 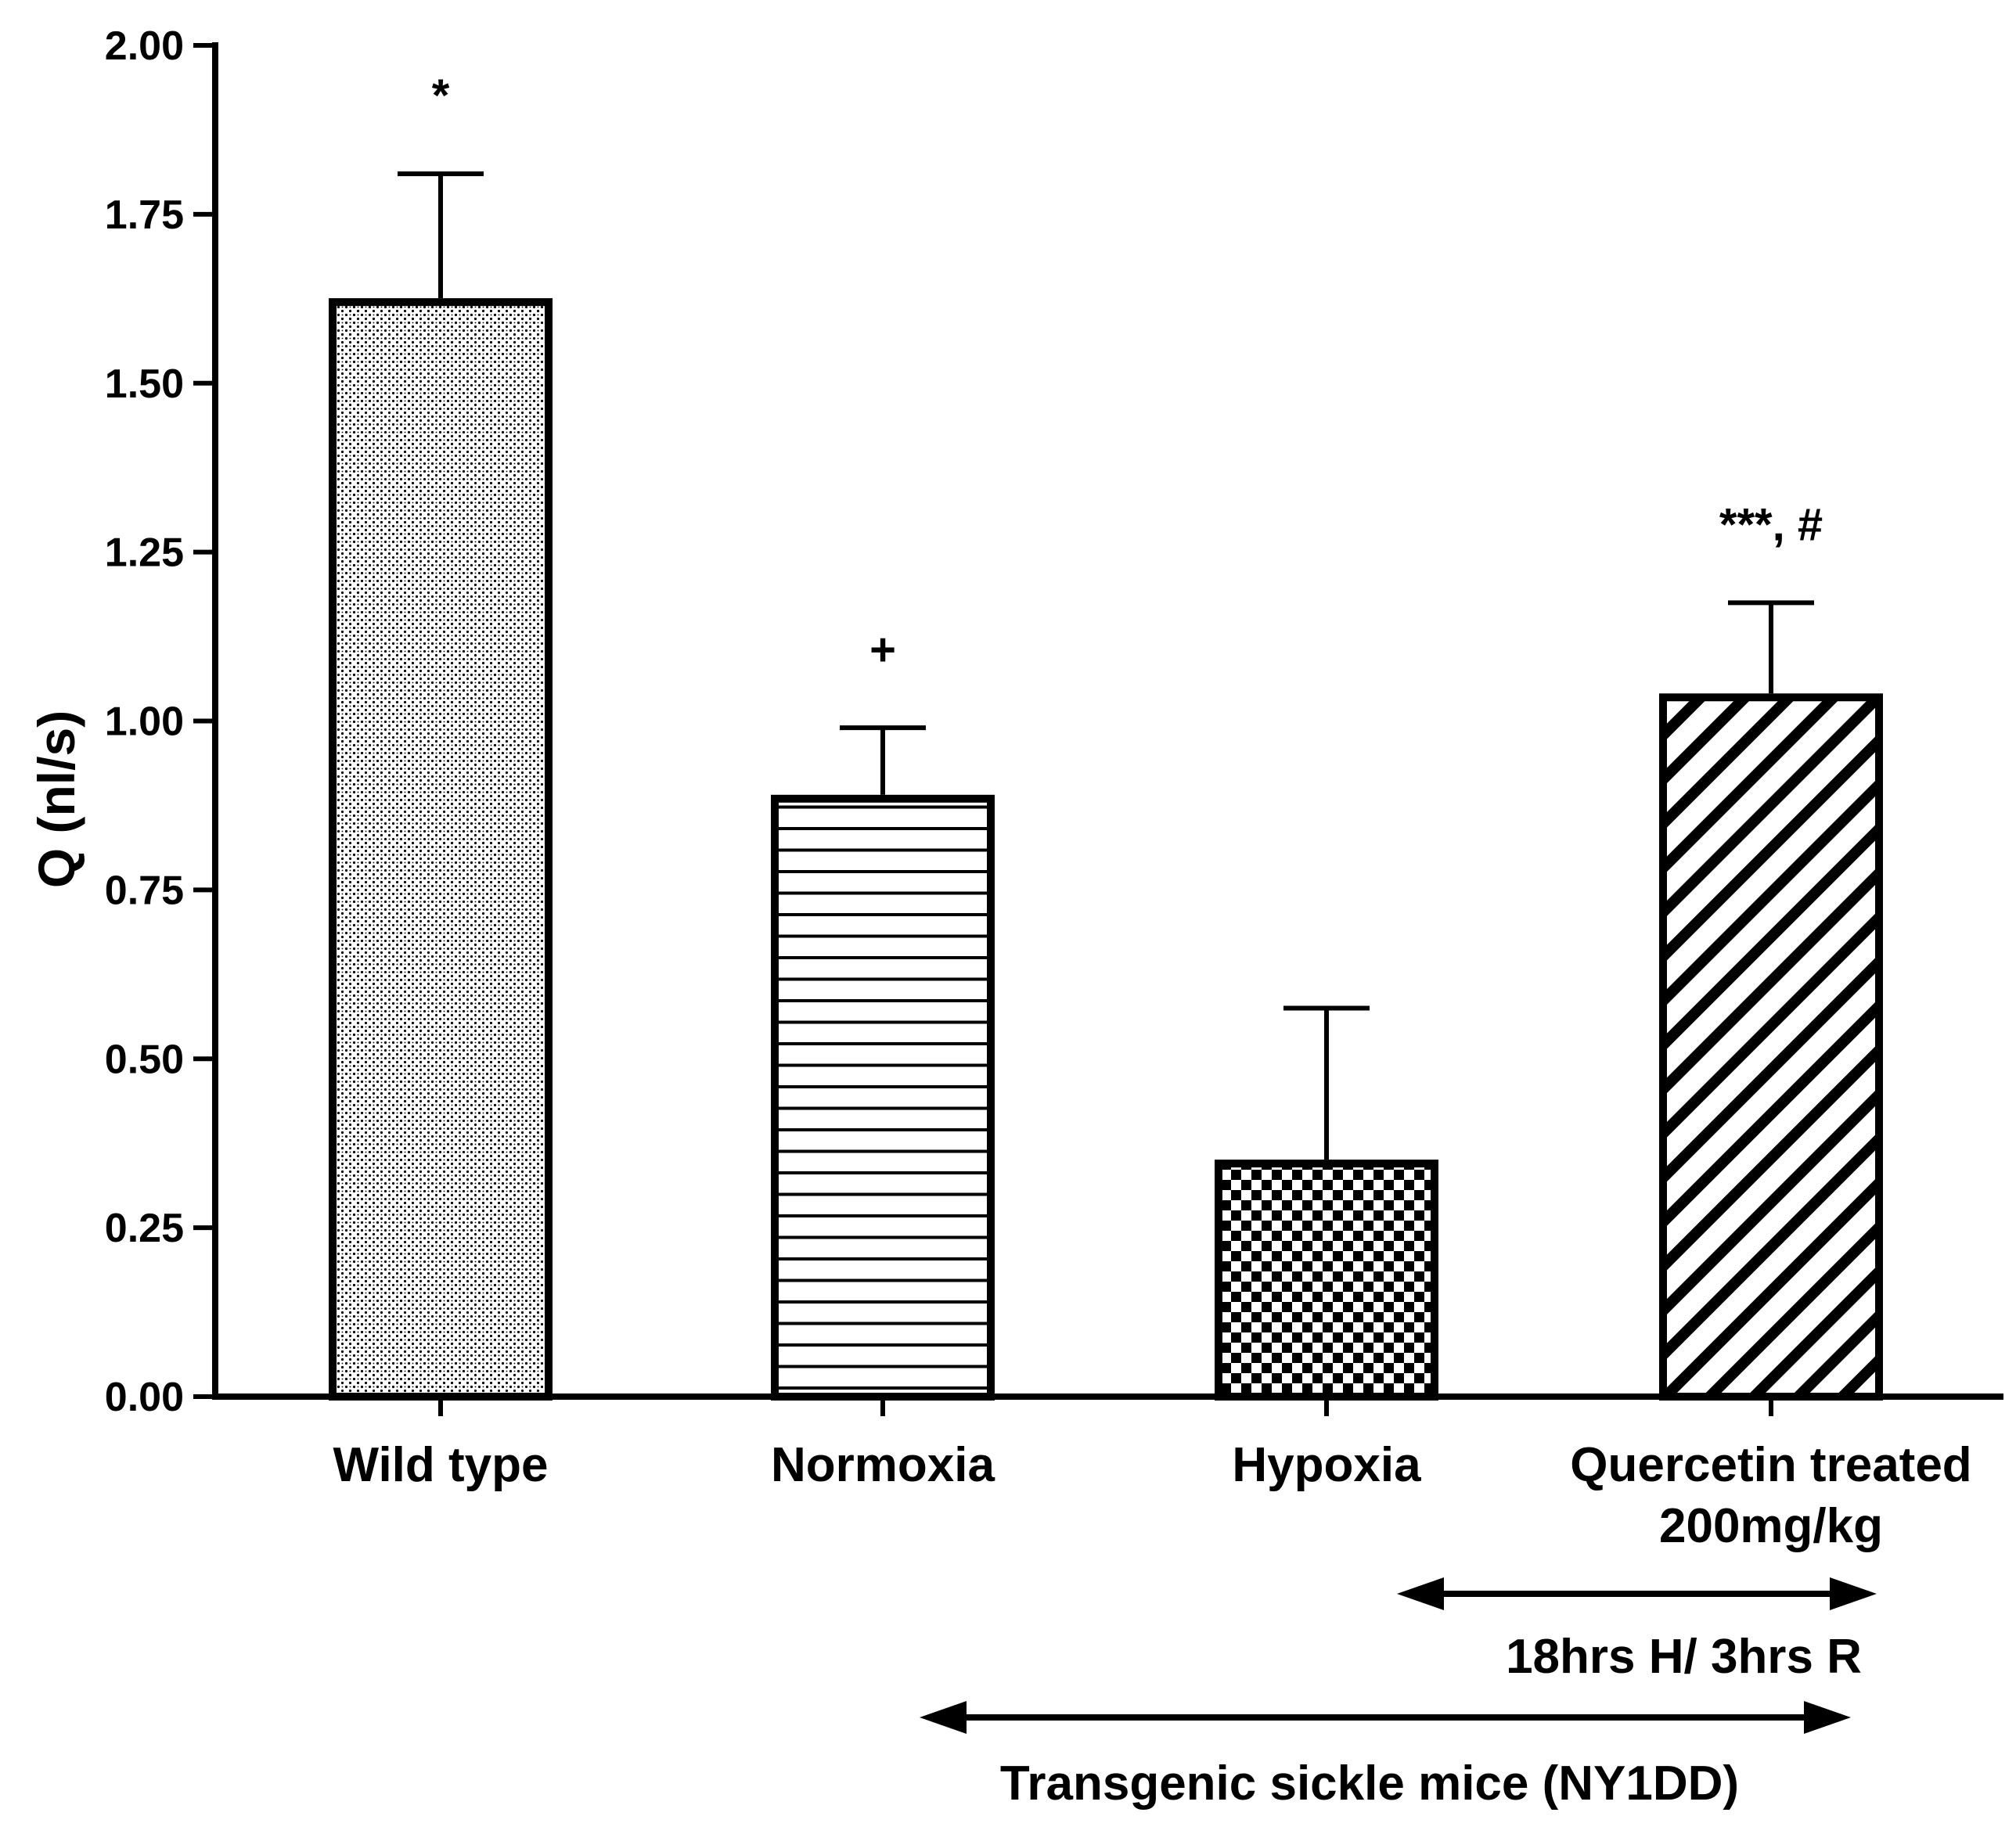 I want to click on y-tick-label-6: 1.50, so click(x=144, y=384).